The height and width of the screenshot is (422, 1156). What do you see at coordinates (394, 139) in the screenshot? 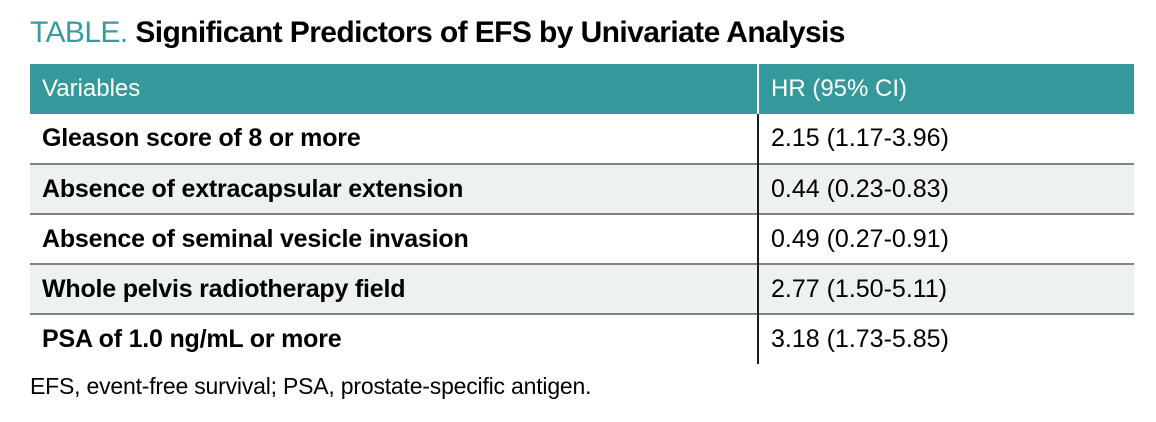
I see `variable-cell: Gleason score of 8 or more` at bounding box center [394, 139].